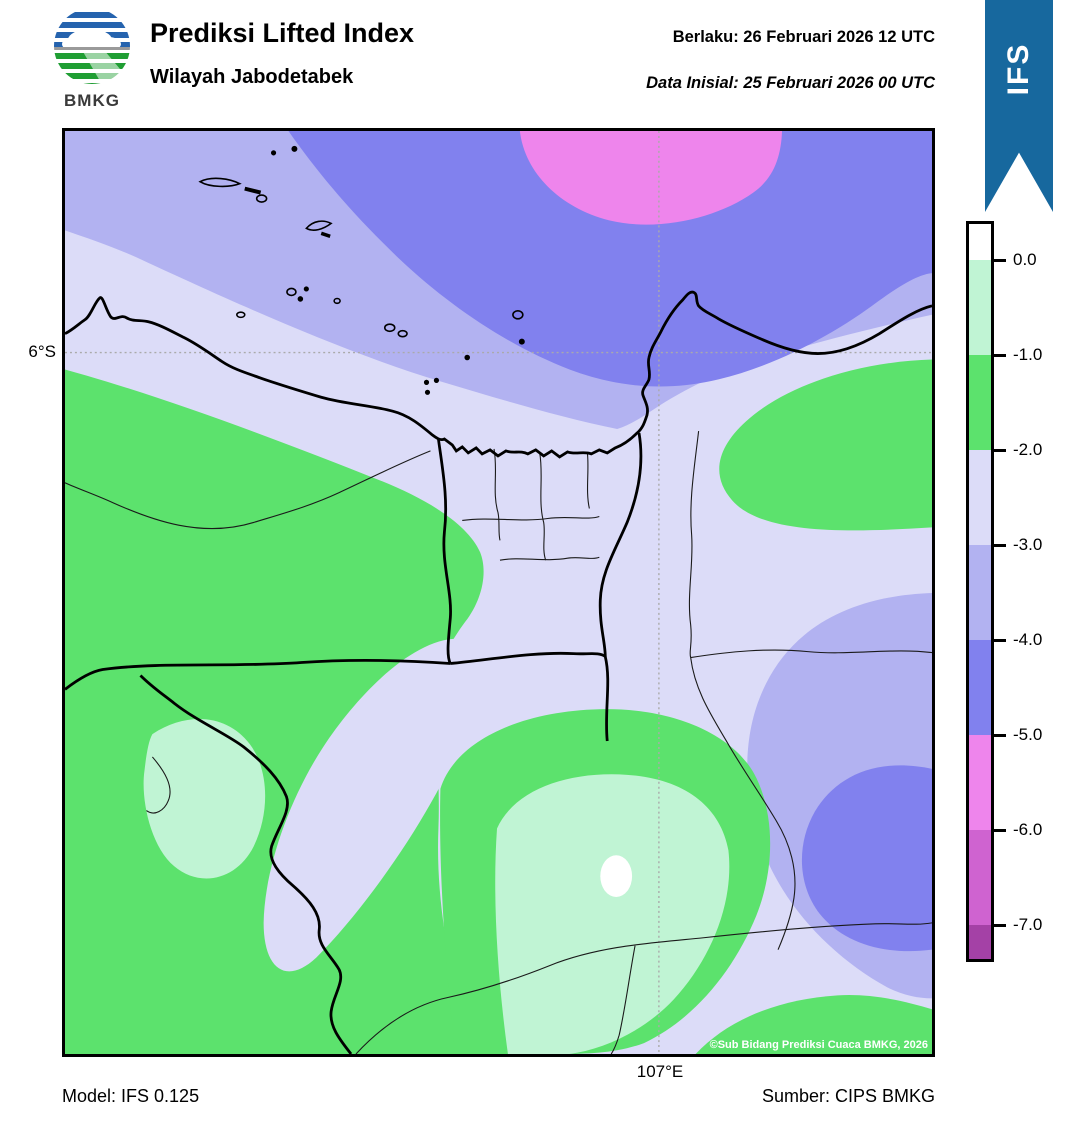 The image size is (1068, 1128). What do you see at coordinates (92, 46) in the screenshot?
I see `bmkg-logo-icon` at bounding box center [92, 46].